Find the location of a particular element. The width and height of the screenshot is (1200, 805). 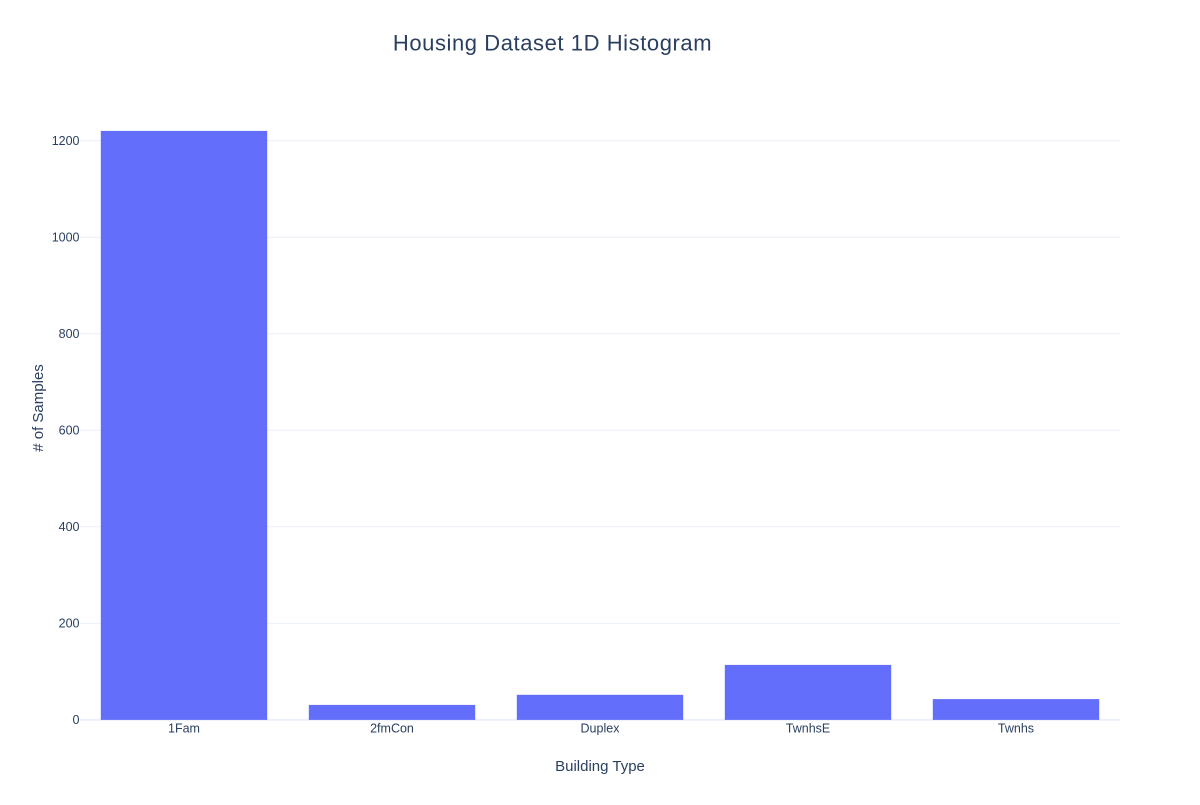

svg-text: 1000 is located at coordinates (66, 237).